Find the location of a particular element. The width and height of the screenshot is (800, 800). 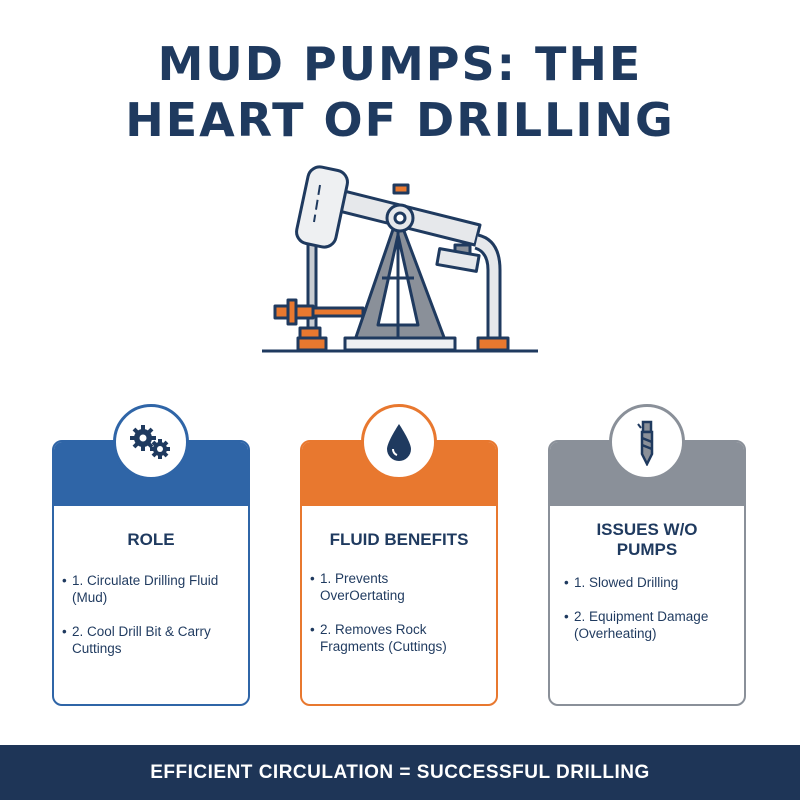

list-item: • 2. Removes Rock Fragments (Cuttings) is located at coordinates (378, 638).